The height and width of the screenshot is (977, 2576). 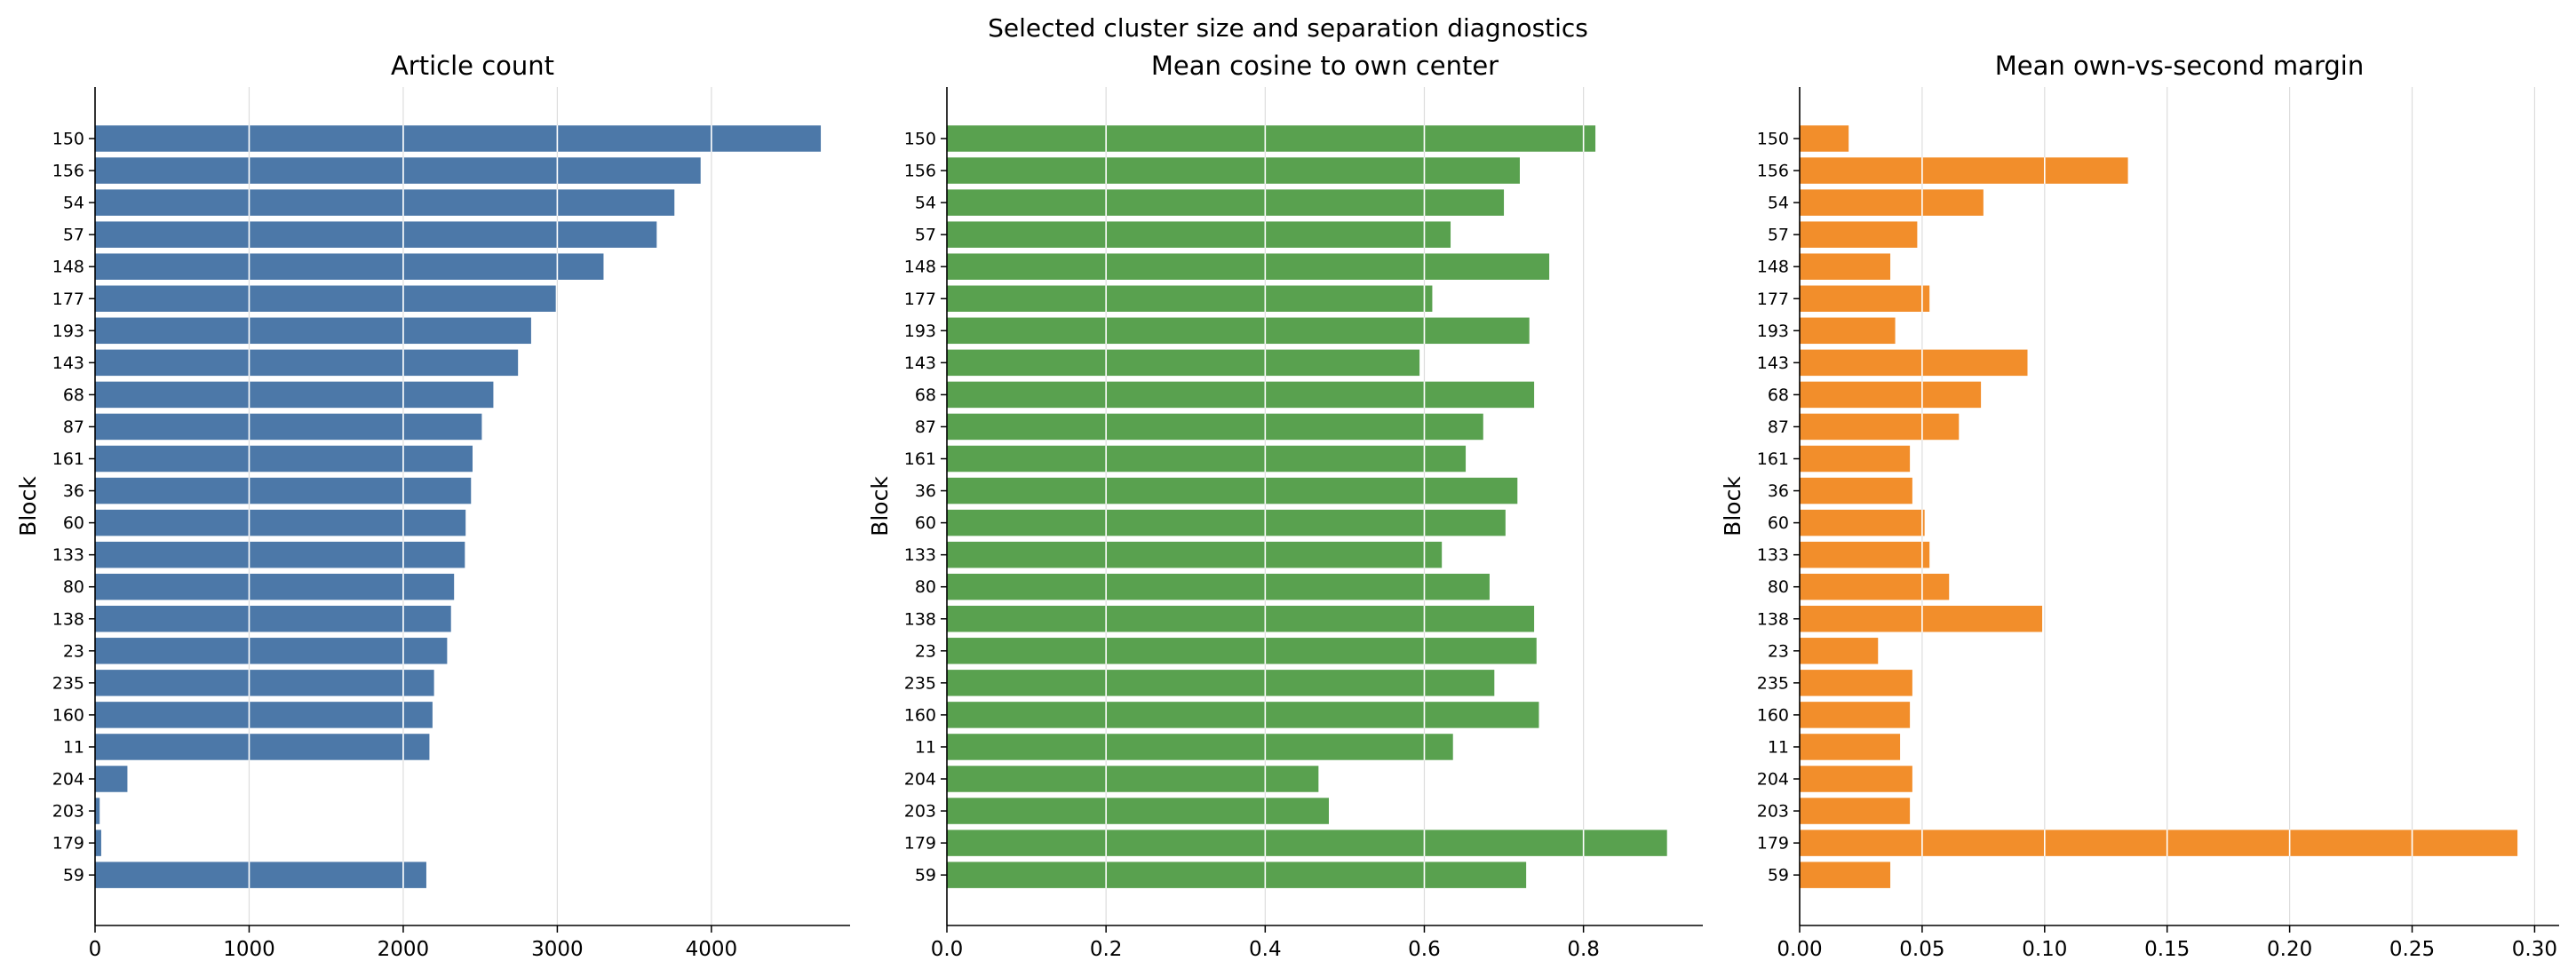 I want to click on x-tick-label: 3000, so click(x=557, y=949).